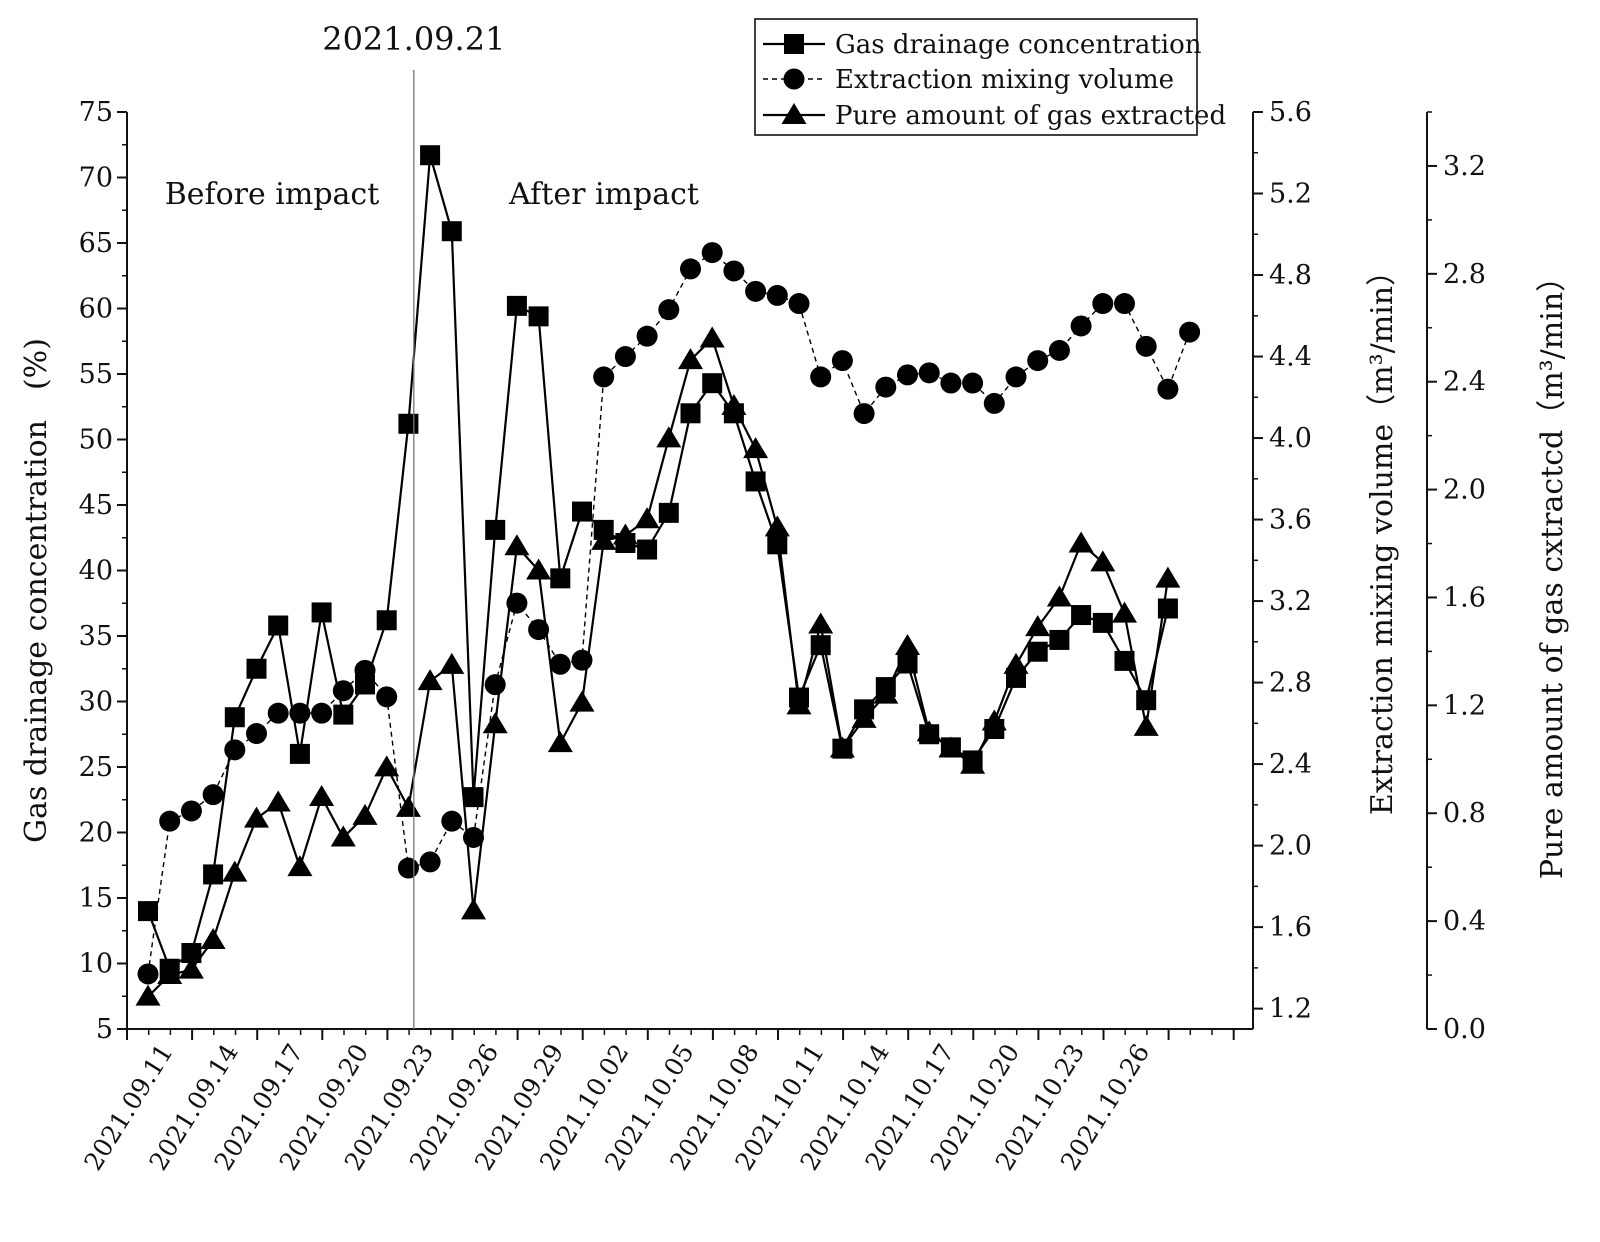  Describe the element at coordinates (1290, 438) in the screenshot. I see `right1-axis-tick-label: 4.0` at that location.